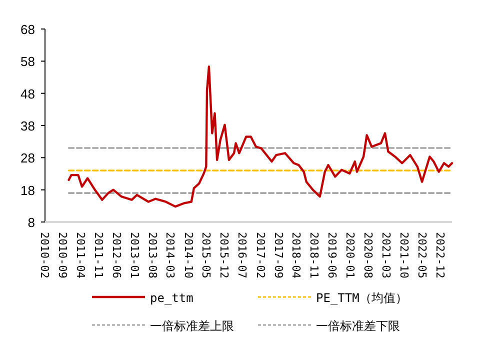  I want to click on x-tick-label: 2013-08, so click(152, 255).